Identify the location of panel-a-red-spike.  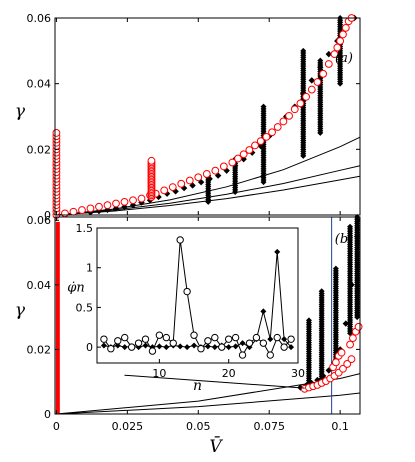
(151, 178).